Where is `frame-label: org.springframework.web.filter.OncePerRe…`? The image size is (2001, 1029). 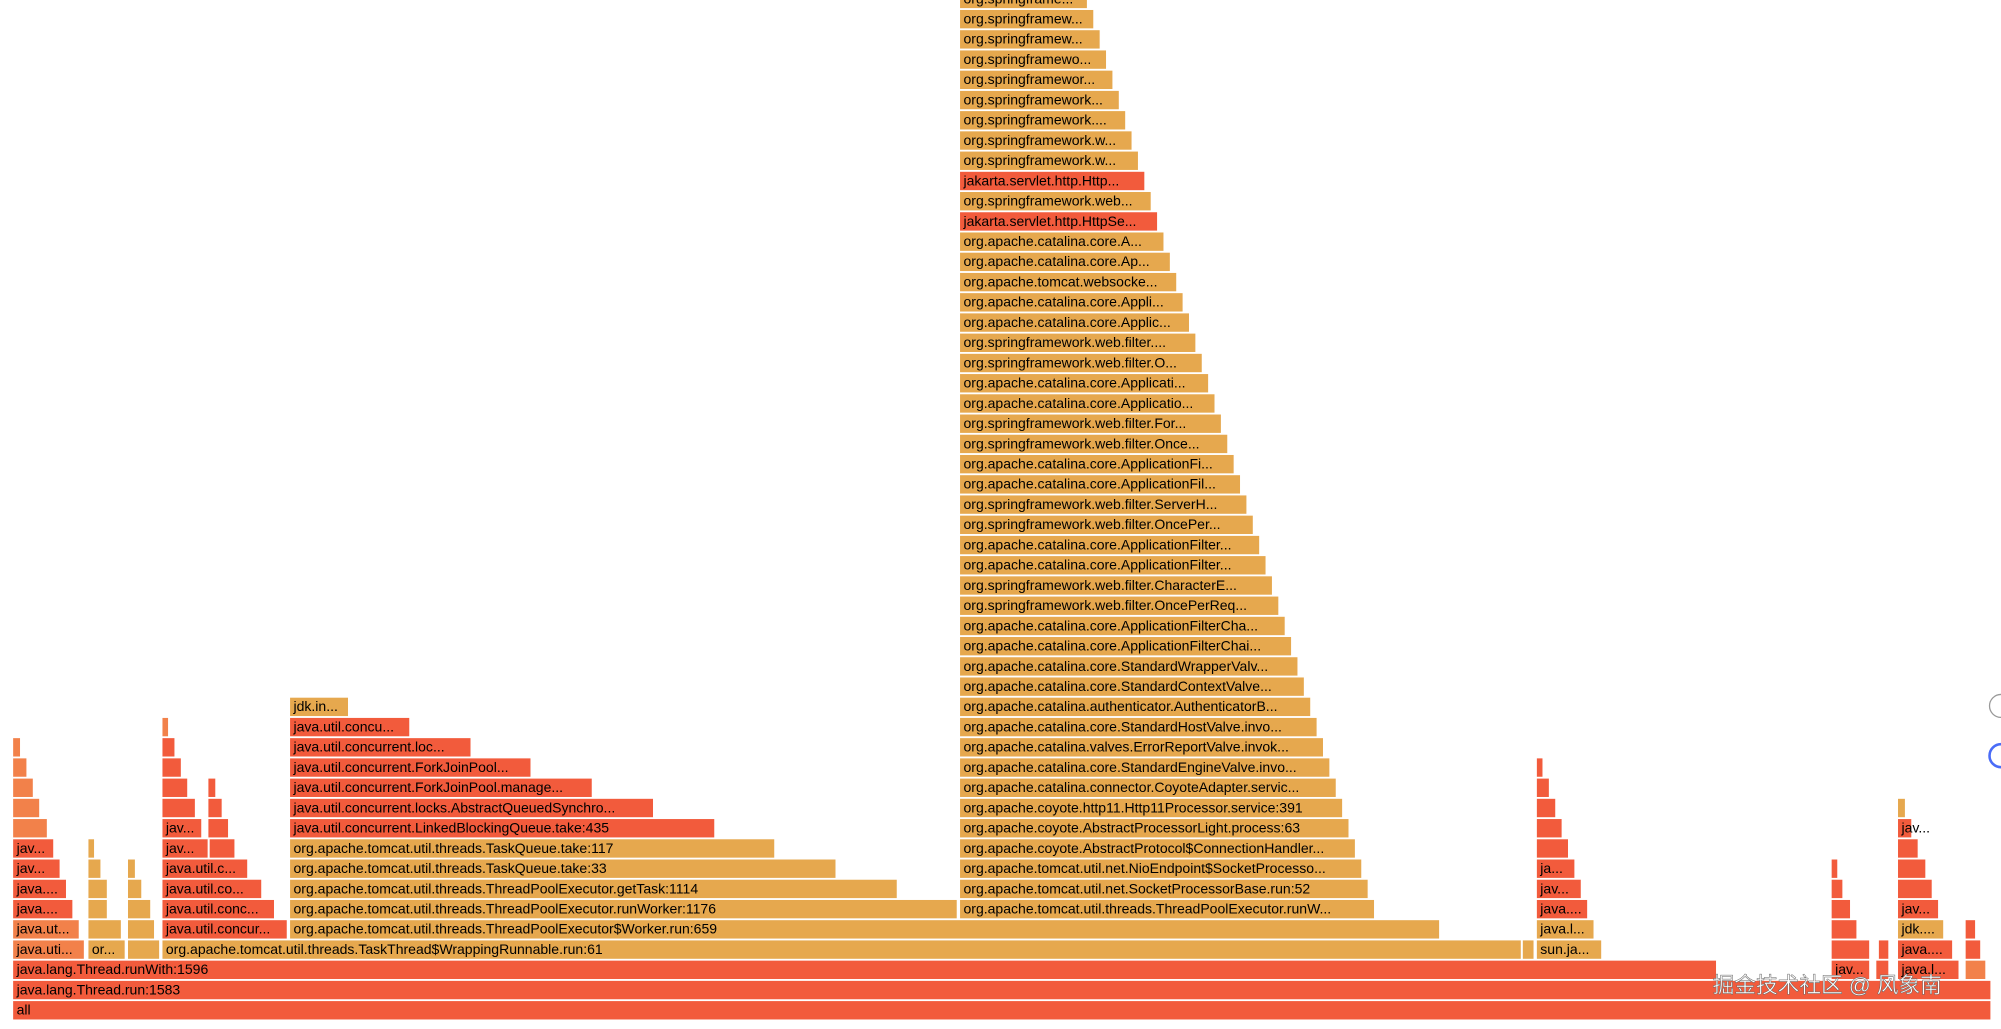 frame-label: org.springframework.web.filter.OncePerRe… is located at coordinates (1105, 605).